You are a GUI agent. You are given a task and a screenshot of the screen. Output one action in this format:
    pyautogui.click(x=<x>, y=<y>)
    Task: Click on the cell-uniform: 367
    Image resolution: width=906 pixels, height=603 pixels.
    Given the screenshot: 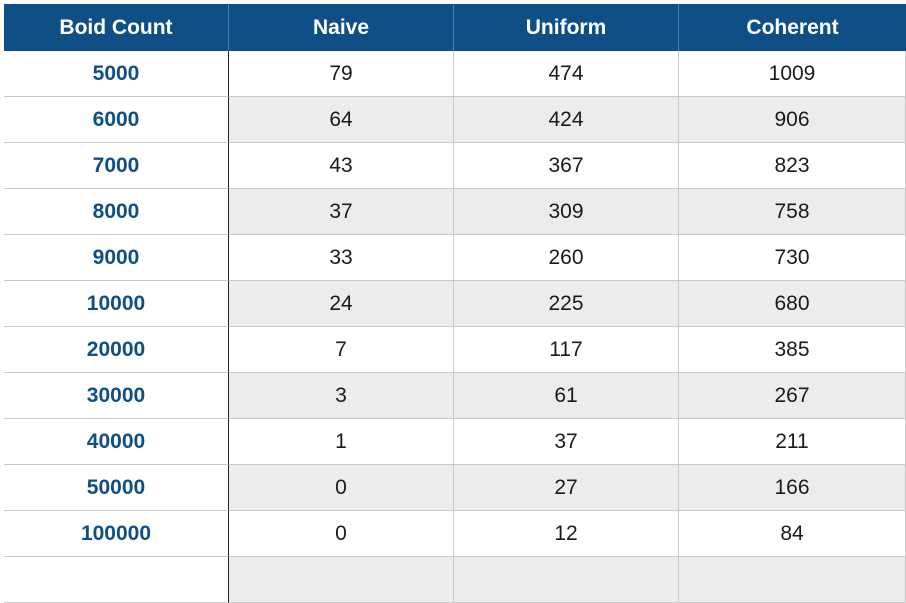 What is the action you would take?
    pyautogui.click(x=566, y=166)
    